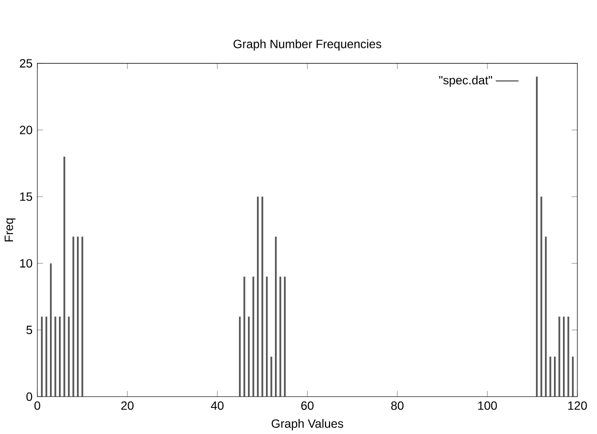  I want to click on y-axis-title: Freq, so click(10, 230).